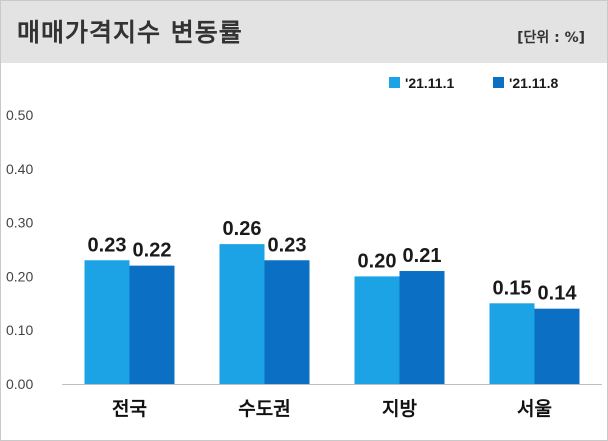  I want to click on data-label: 0.14, so click(558, 294).